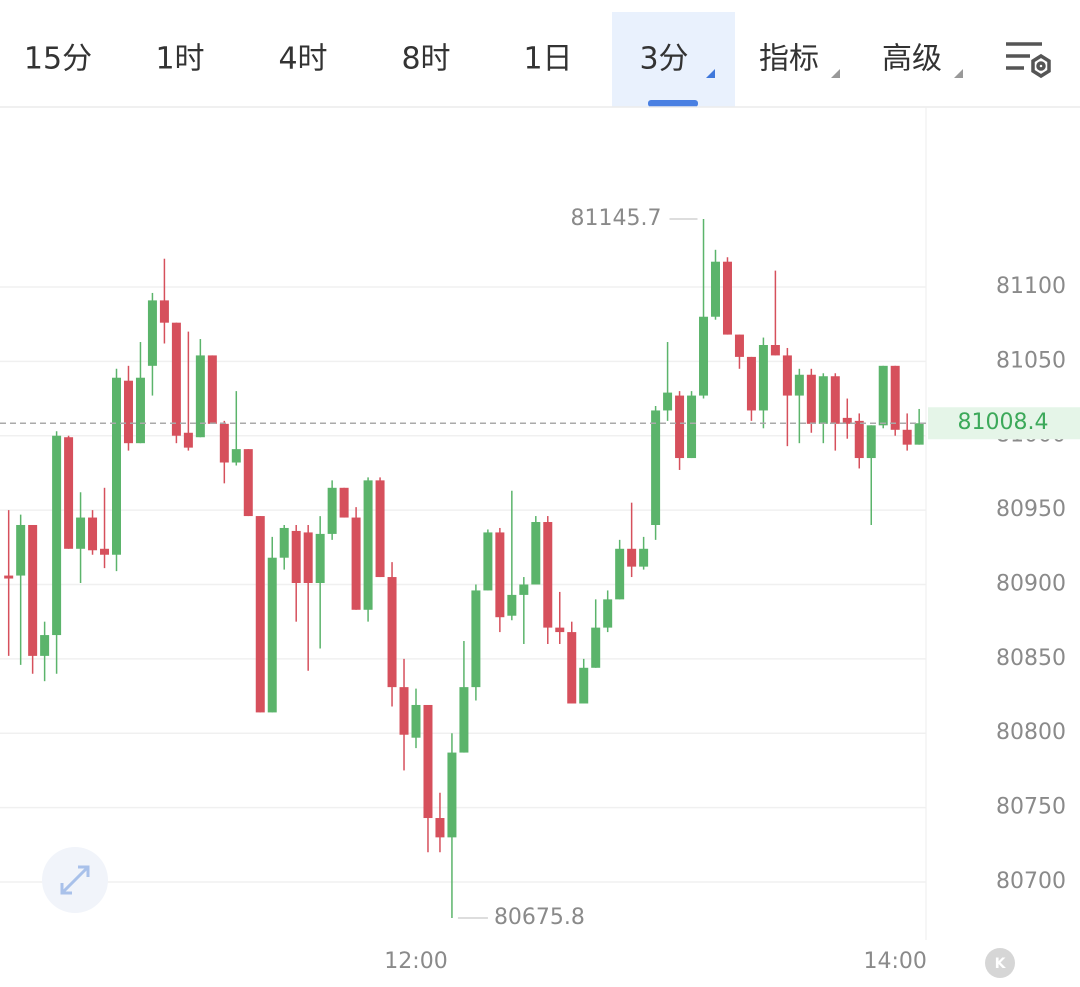 The width and height of the screenshot is (1080, 987). I want to click on active-tab-bg, so click(673, 59).